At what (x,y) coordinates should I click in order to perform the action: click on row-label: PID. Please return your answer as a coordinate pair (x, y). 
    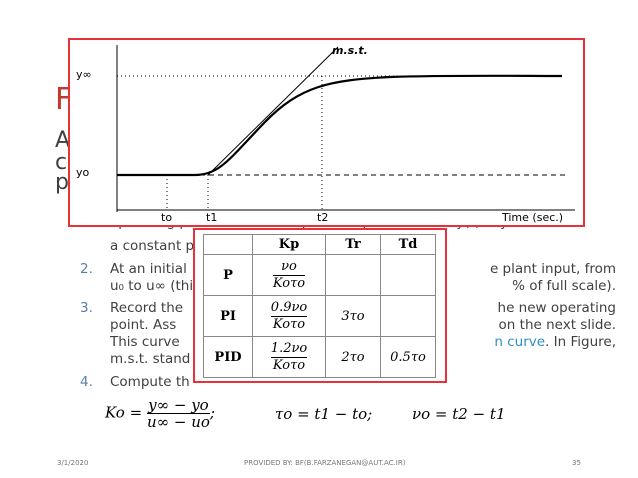
    Looking at the image, I should click on (228, 357).